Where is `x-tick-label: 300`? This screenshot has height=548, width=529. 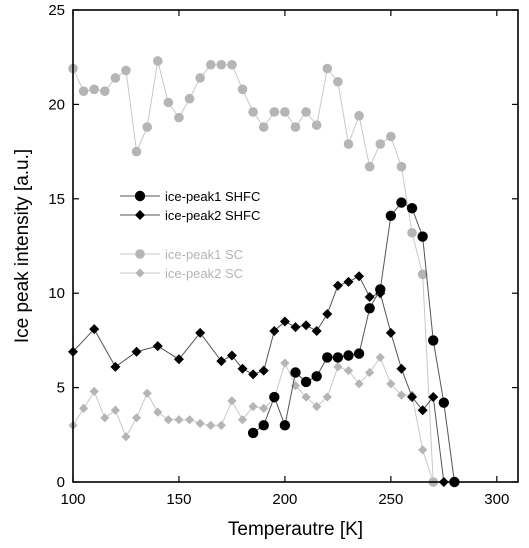
x-tick-label: 300 is located at coordinates (496, 499).